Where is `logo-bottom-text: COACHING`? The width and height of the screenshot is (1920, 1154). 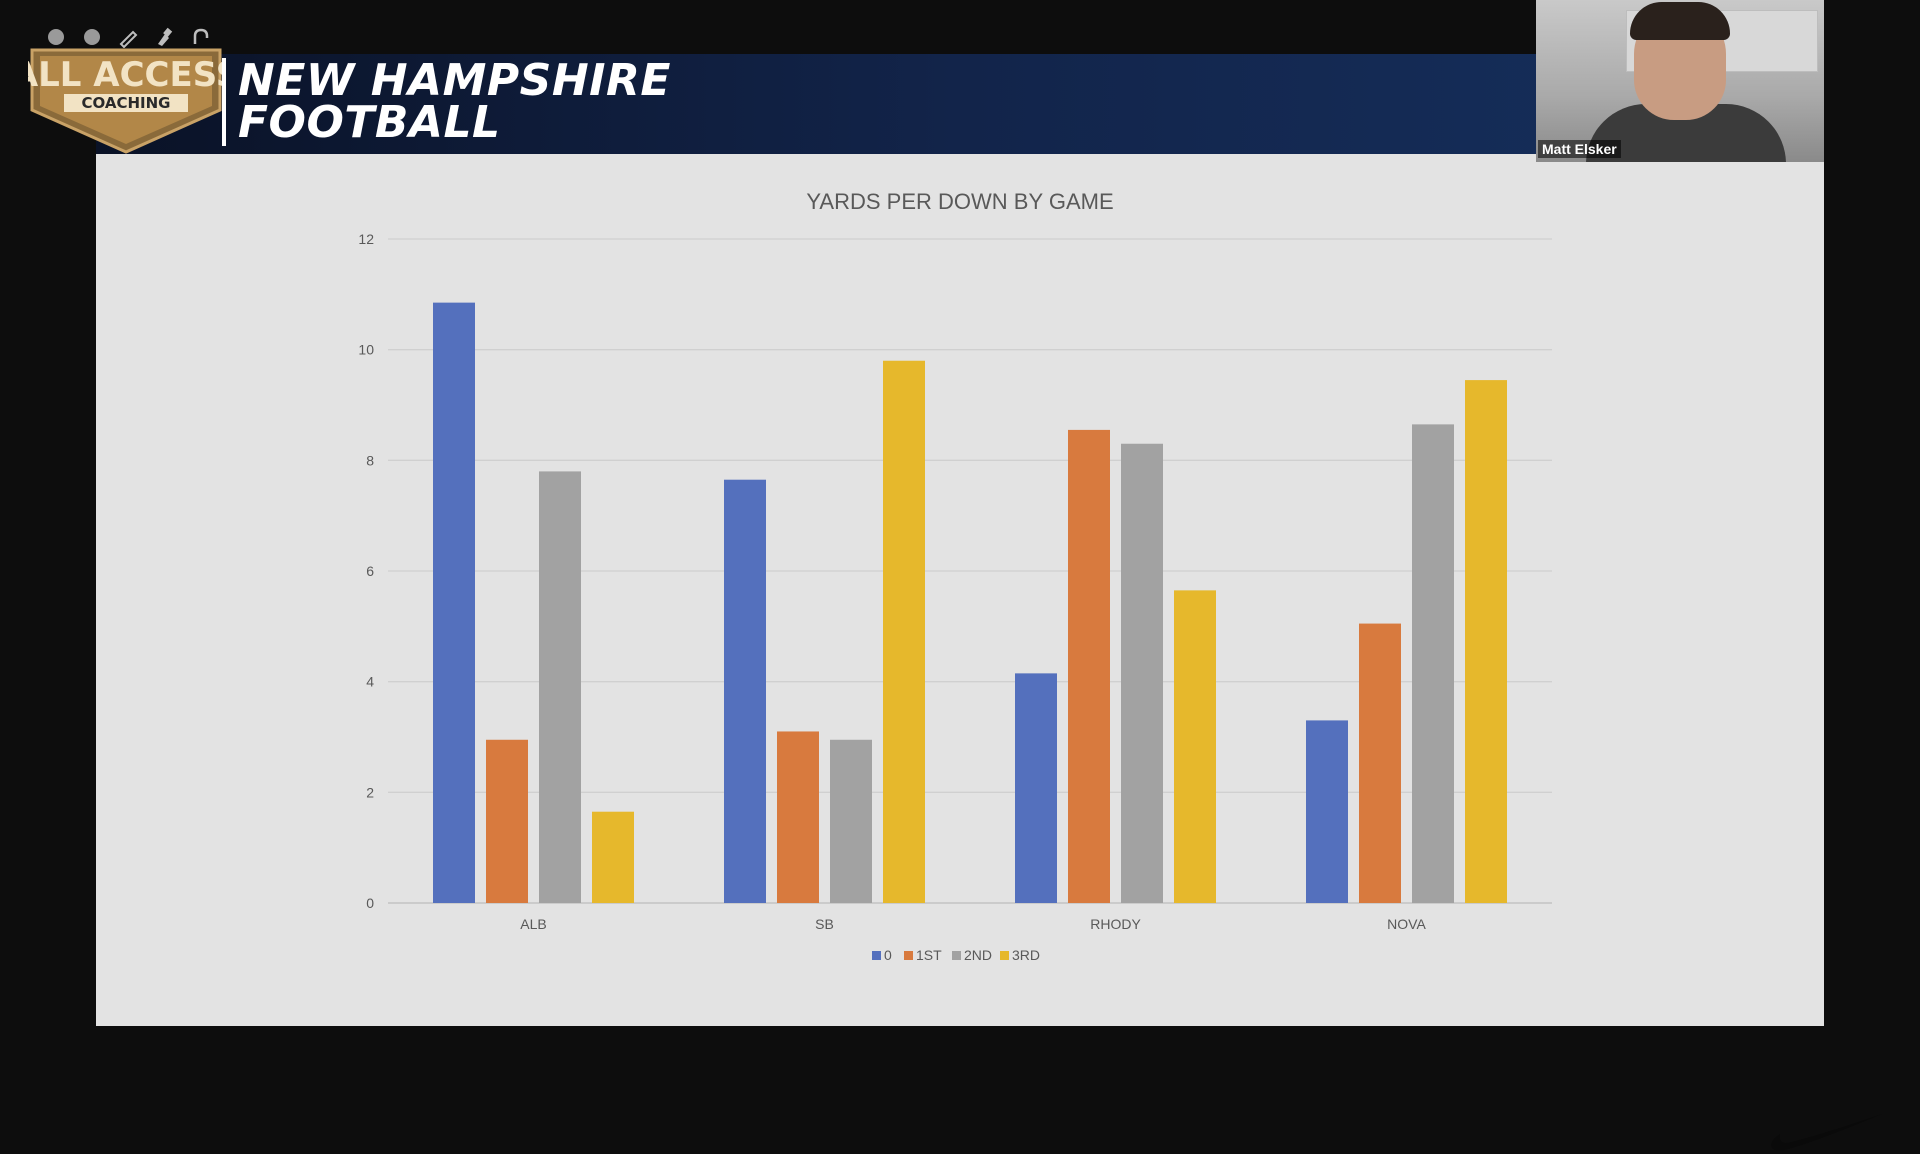
logo-bottom-text: COACHING is located at coordinates (126, 103).